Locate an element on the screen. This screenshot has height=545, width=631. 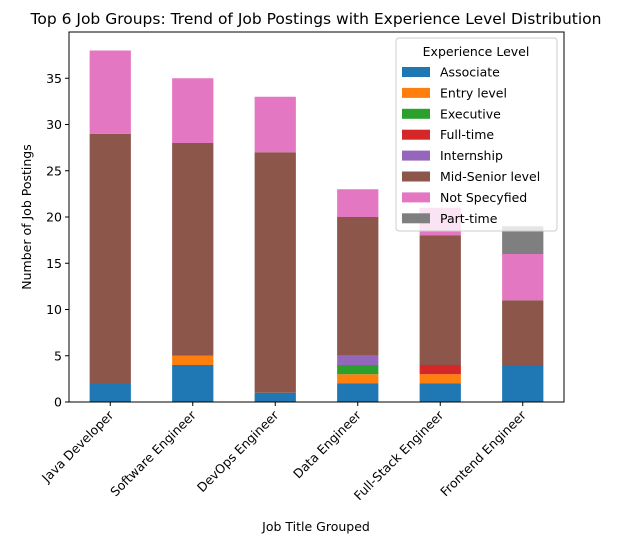
x-tick-label: Java Developer is located at coordinates (77, 446).